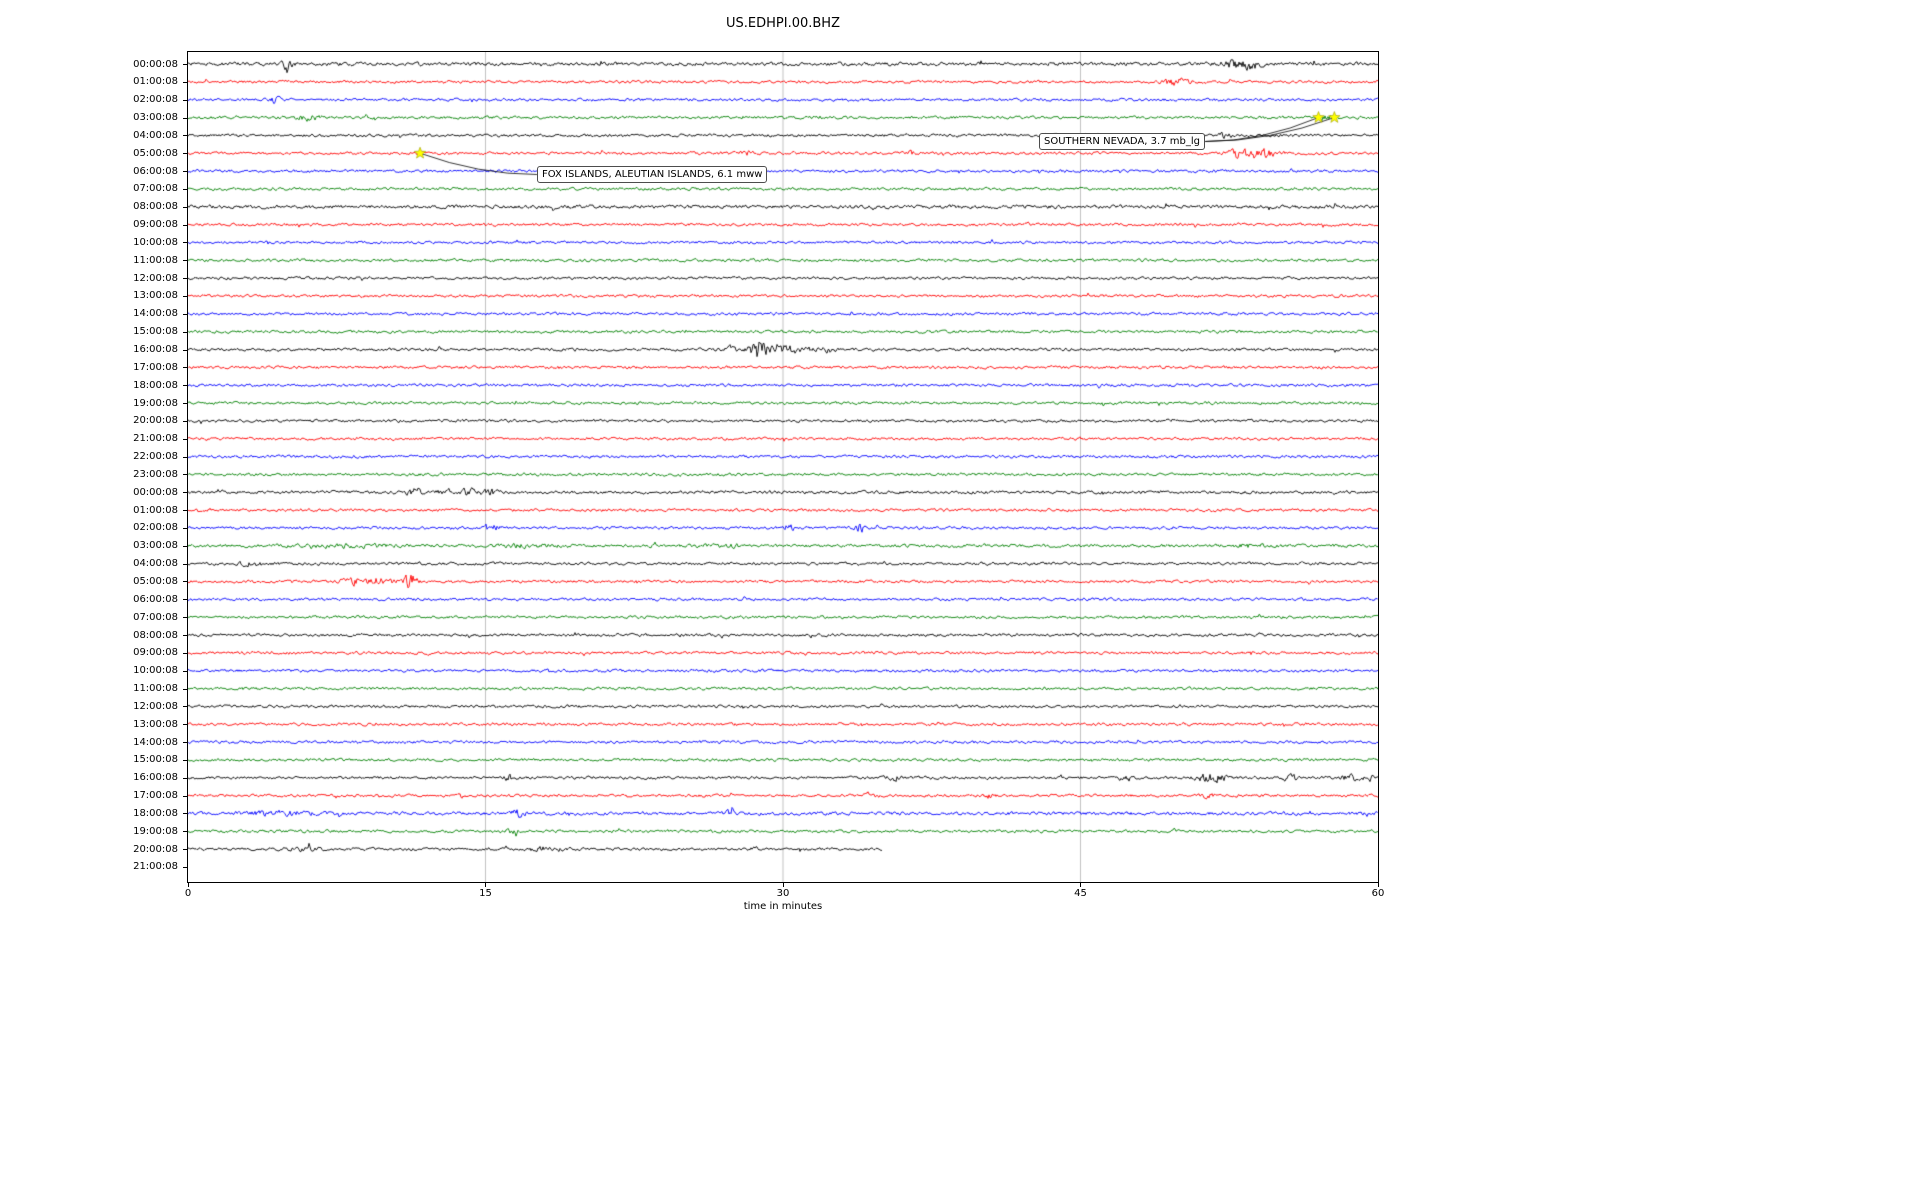 The image size is (1920, 1200). Describe the element at coordinates (155, 617) in the screenshot. I see `trace-time-label: 07:00:08` at that location.